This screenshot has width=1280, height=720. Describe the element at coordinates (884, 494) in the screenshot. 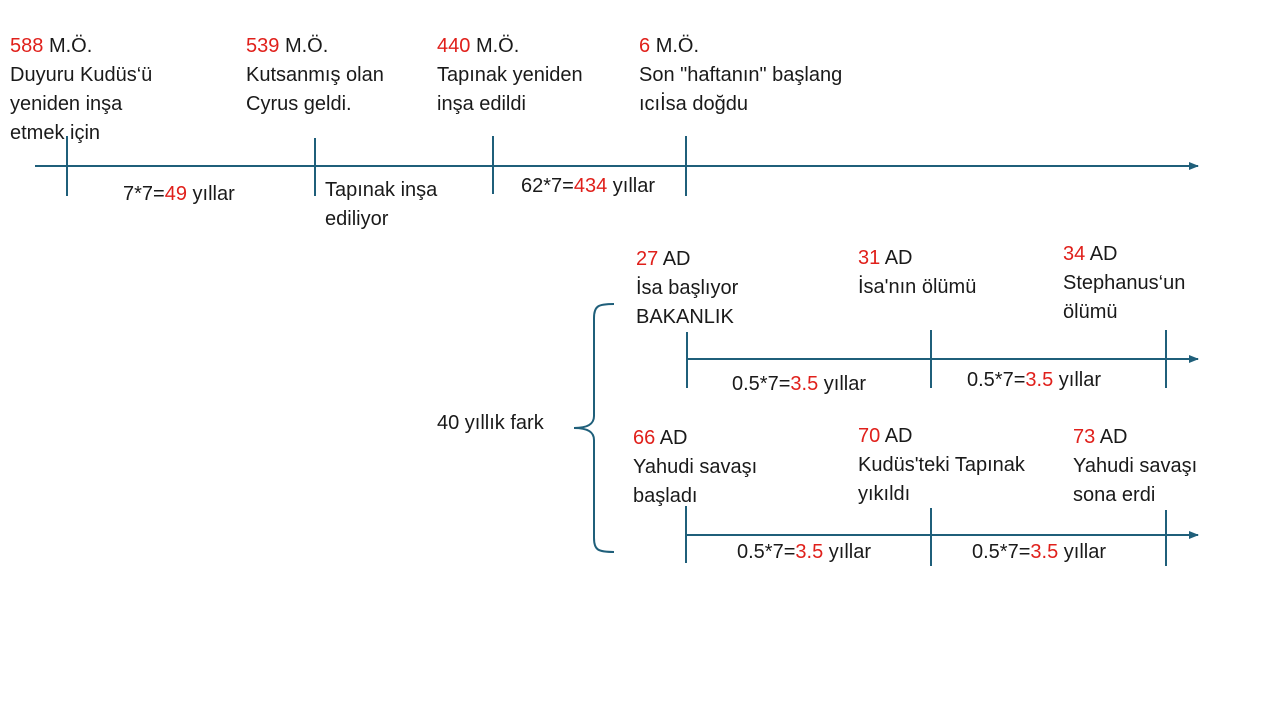

I see `event-text: yıkıldı` at that location.